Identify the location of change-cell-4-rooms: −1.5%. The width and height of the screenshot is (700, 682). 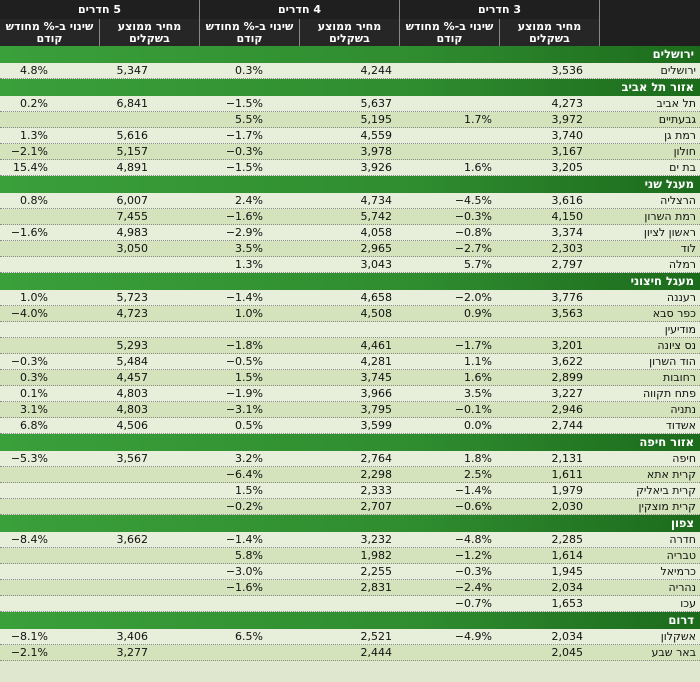
(244, 103).